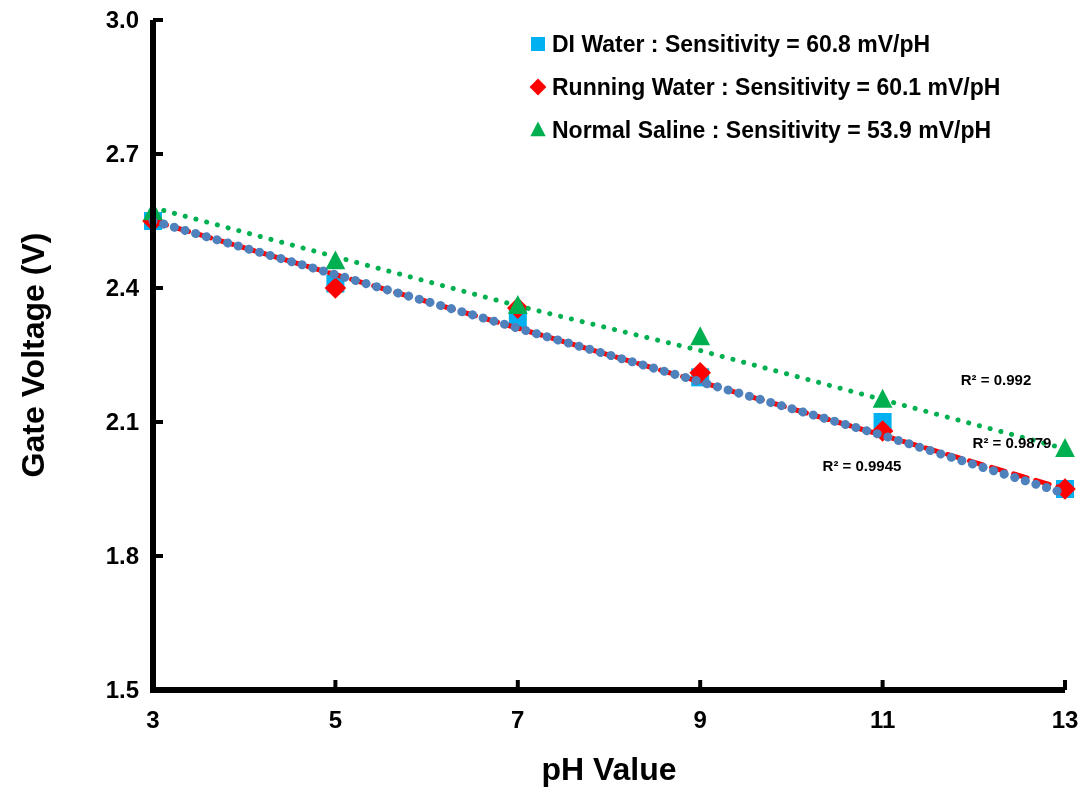 This screenshot has height=798, width=1087. I want to click on y-tick-label: 1.8, so click(122, 556).